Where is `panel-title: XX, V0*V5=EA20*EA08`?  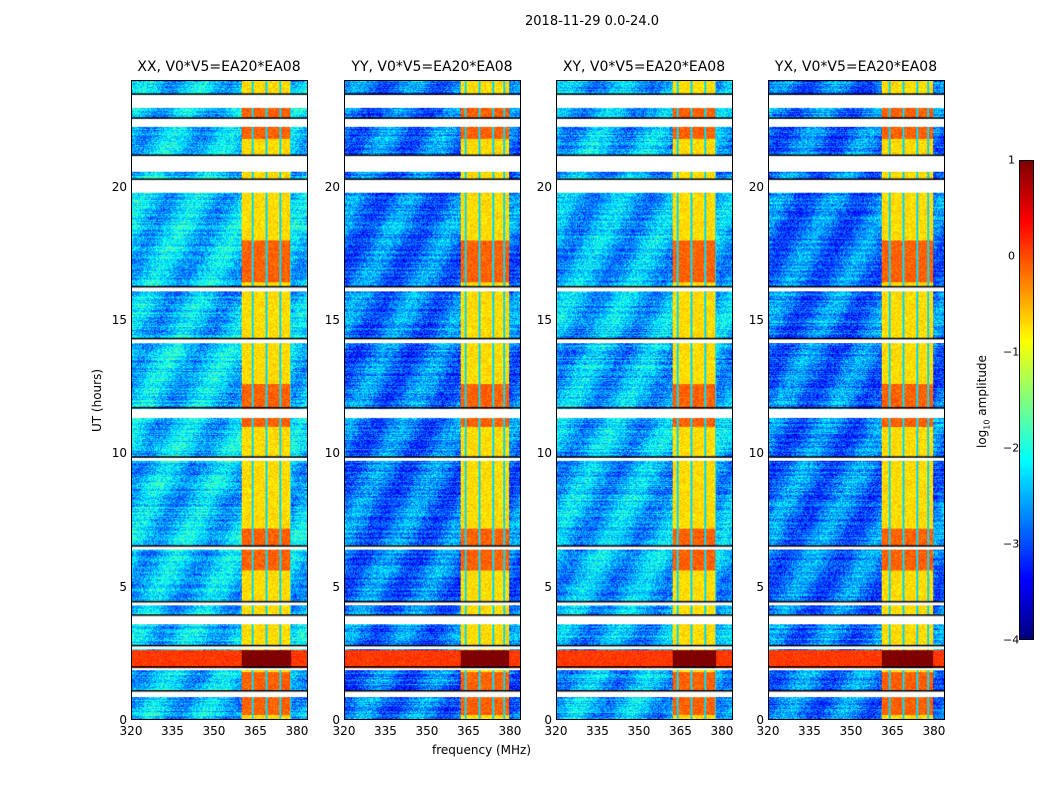
panel-title: XX, V0*V5=EA20*EA08 is located at coordinates (219, 67).